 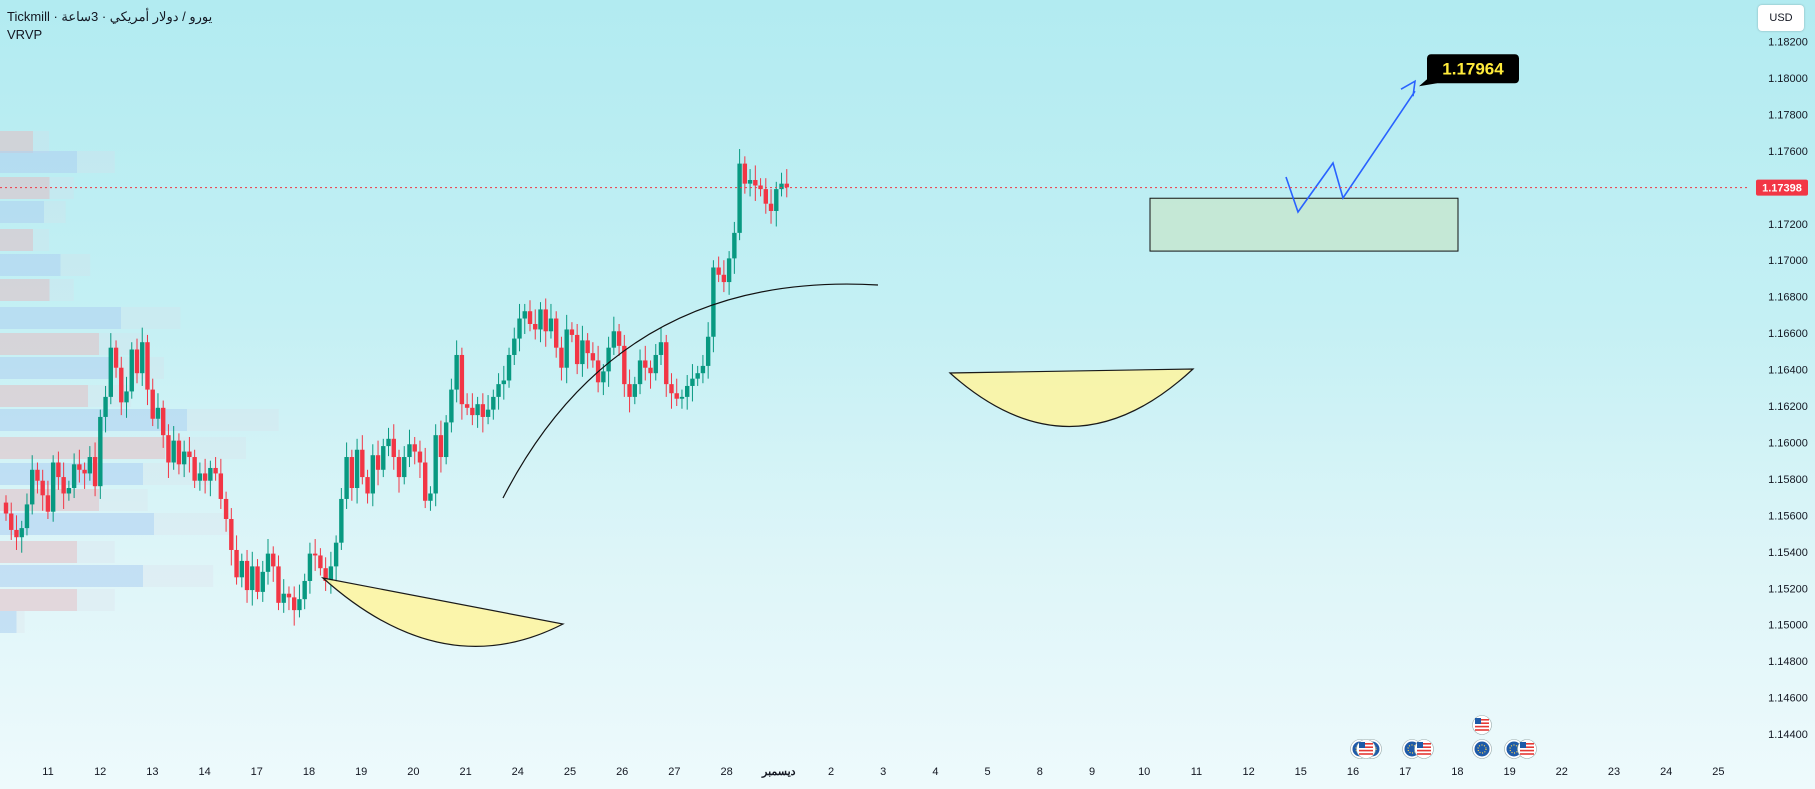 What do you see at coordinates (110, 16) in the screenshot?
I see `symbol-title: Tickmill · يورو / دولار أمريكي · 3ساعة` at bounding box center [110, 16].